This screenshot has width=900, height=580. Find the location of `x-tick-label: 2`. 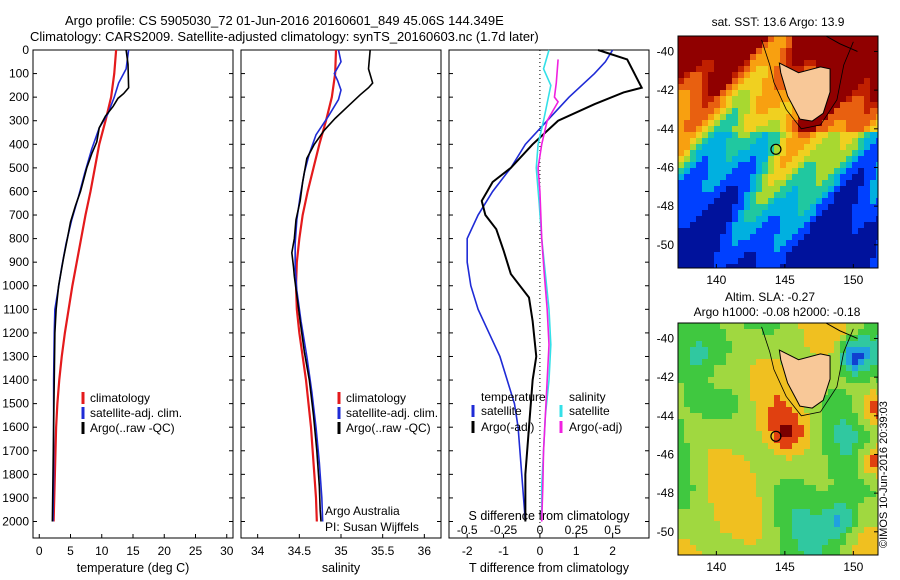

x-tick-label: 2 is located at coordinates (612, 551).